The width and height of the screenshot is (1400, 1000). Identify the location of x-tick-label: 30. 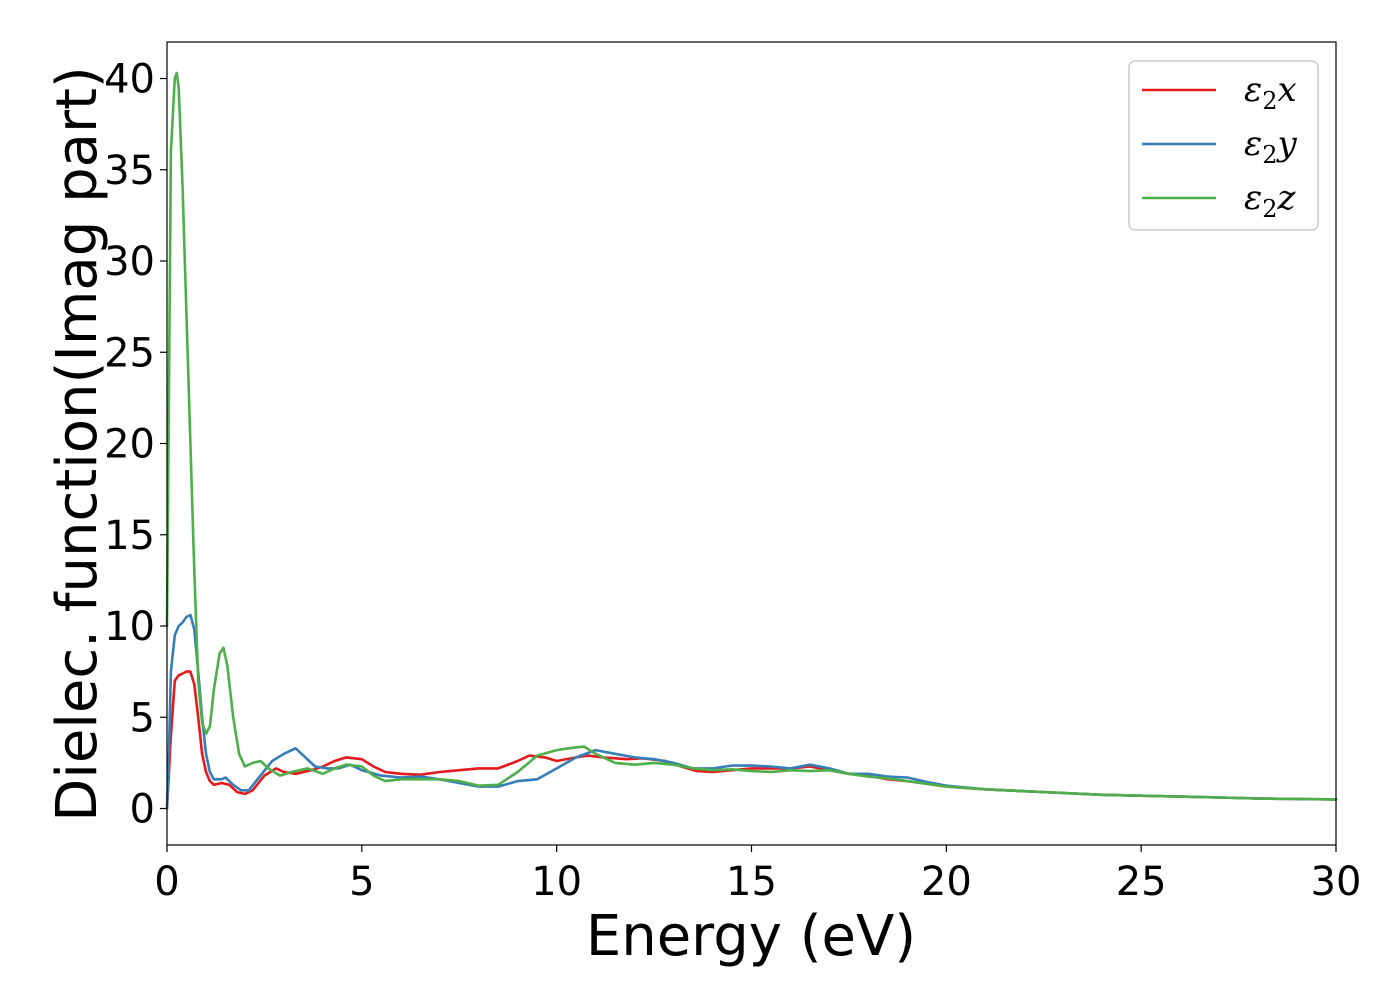
(1336, 882).